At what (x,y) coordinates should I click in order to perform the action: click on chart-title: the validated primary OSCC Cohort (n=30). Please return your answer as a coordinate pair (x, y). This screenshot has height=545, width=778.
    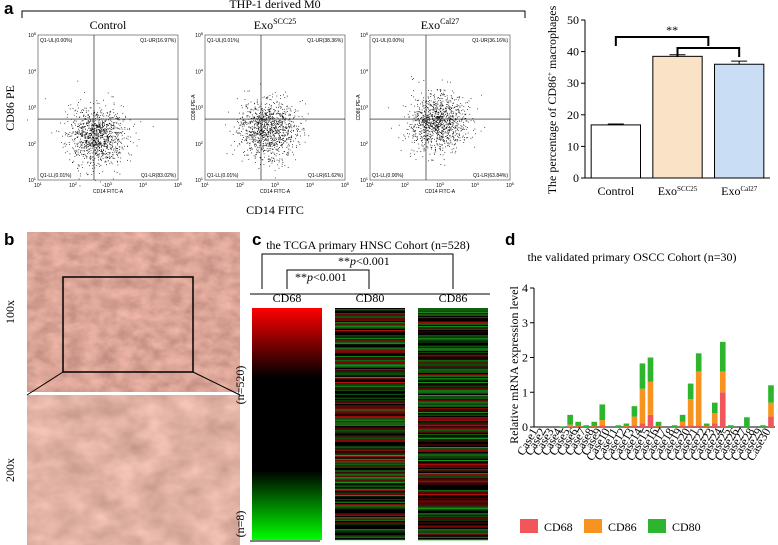
    Looking at the image, I should click on (631, 257).